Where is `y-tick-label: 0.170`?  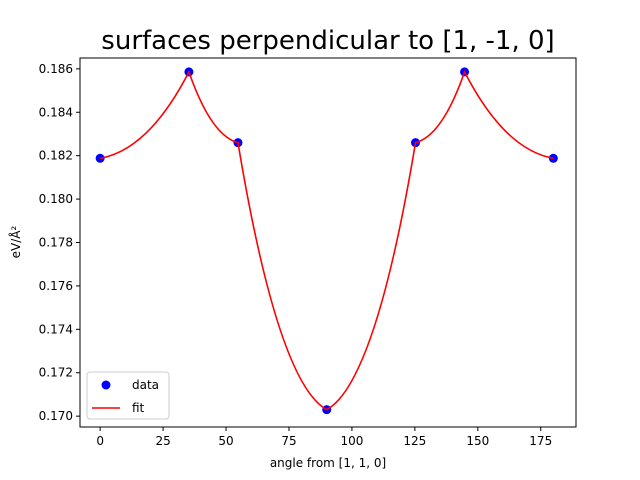
y-tick-label: 0.170 is located at coordinates (56, 416).